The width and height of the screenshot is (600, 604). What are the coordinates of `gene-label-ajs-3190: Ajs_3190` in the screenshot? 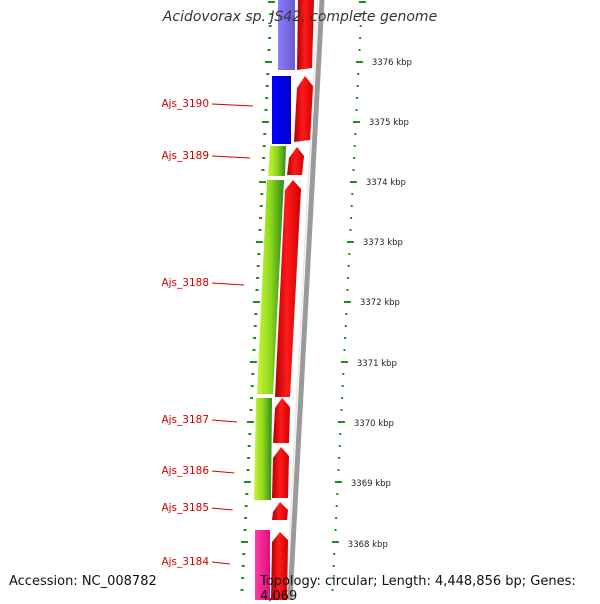 It's located at (207, 104).